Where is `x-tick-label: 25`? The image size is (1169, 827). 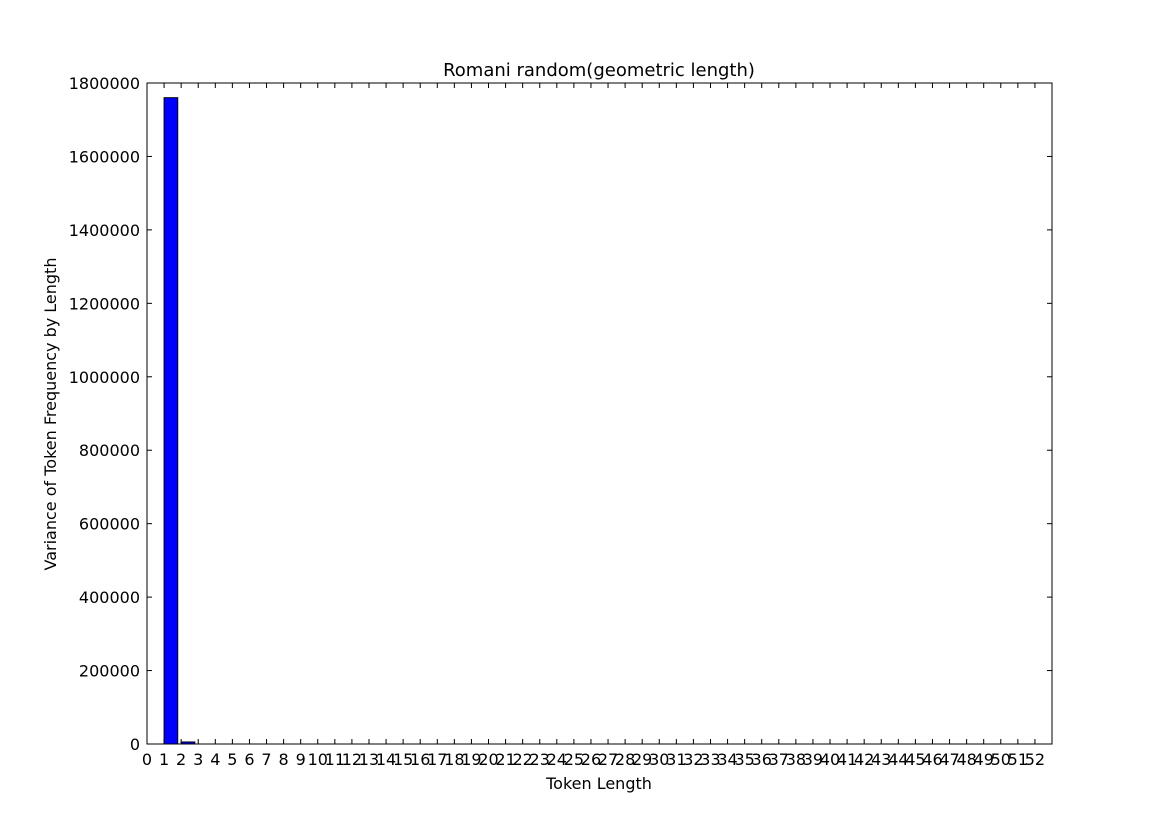 x-tick-label: 25 is located at coordinates (574, 759).